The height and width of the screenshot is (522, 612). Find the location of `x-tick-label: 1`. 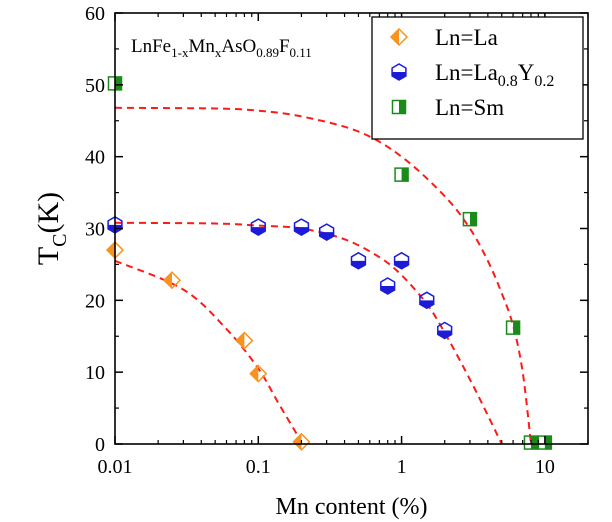

x-tick-label: 1 is located at coordinates (402, 467).